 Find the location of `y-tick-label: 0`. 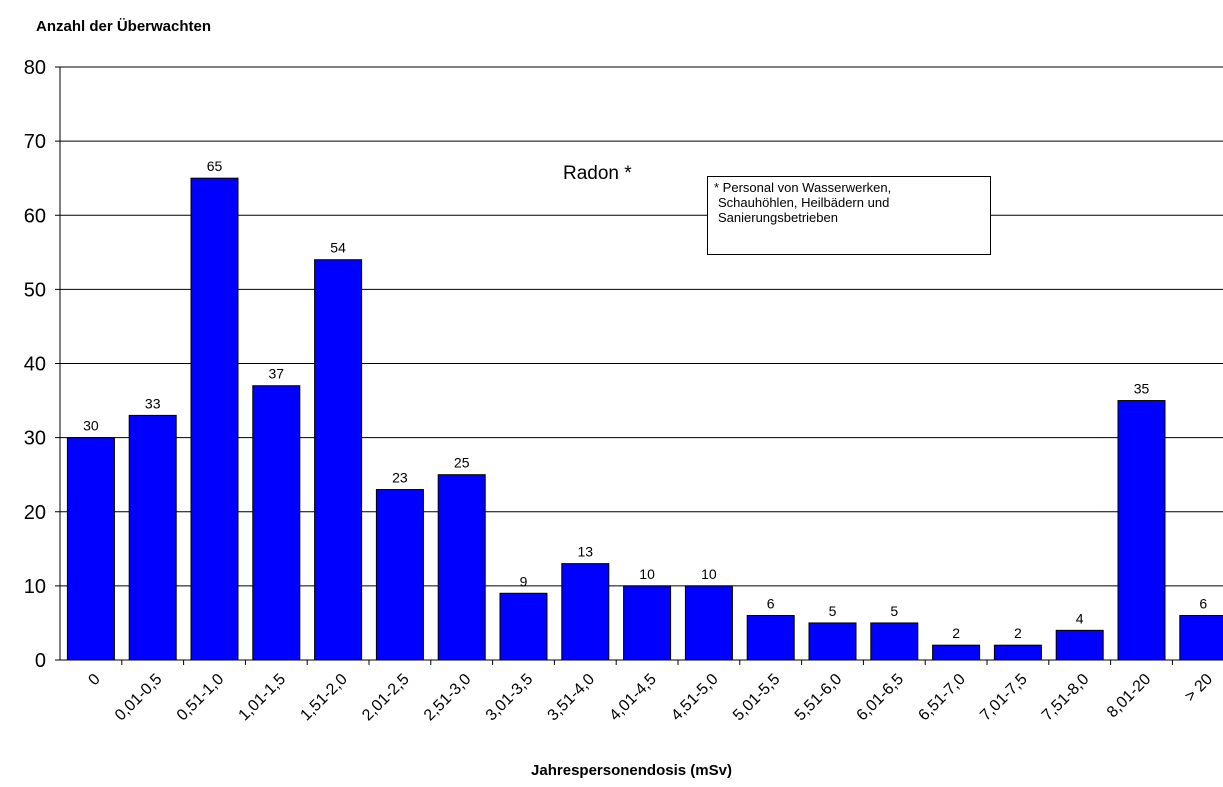

y-tick-label: 0 is located at coordinates (40, 661).